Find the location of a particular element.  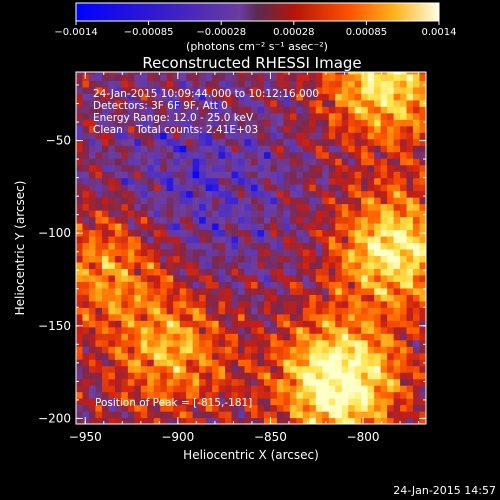

colorbar-tick-label: 0.0014 is located at coordinates (439, 32).